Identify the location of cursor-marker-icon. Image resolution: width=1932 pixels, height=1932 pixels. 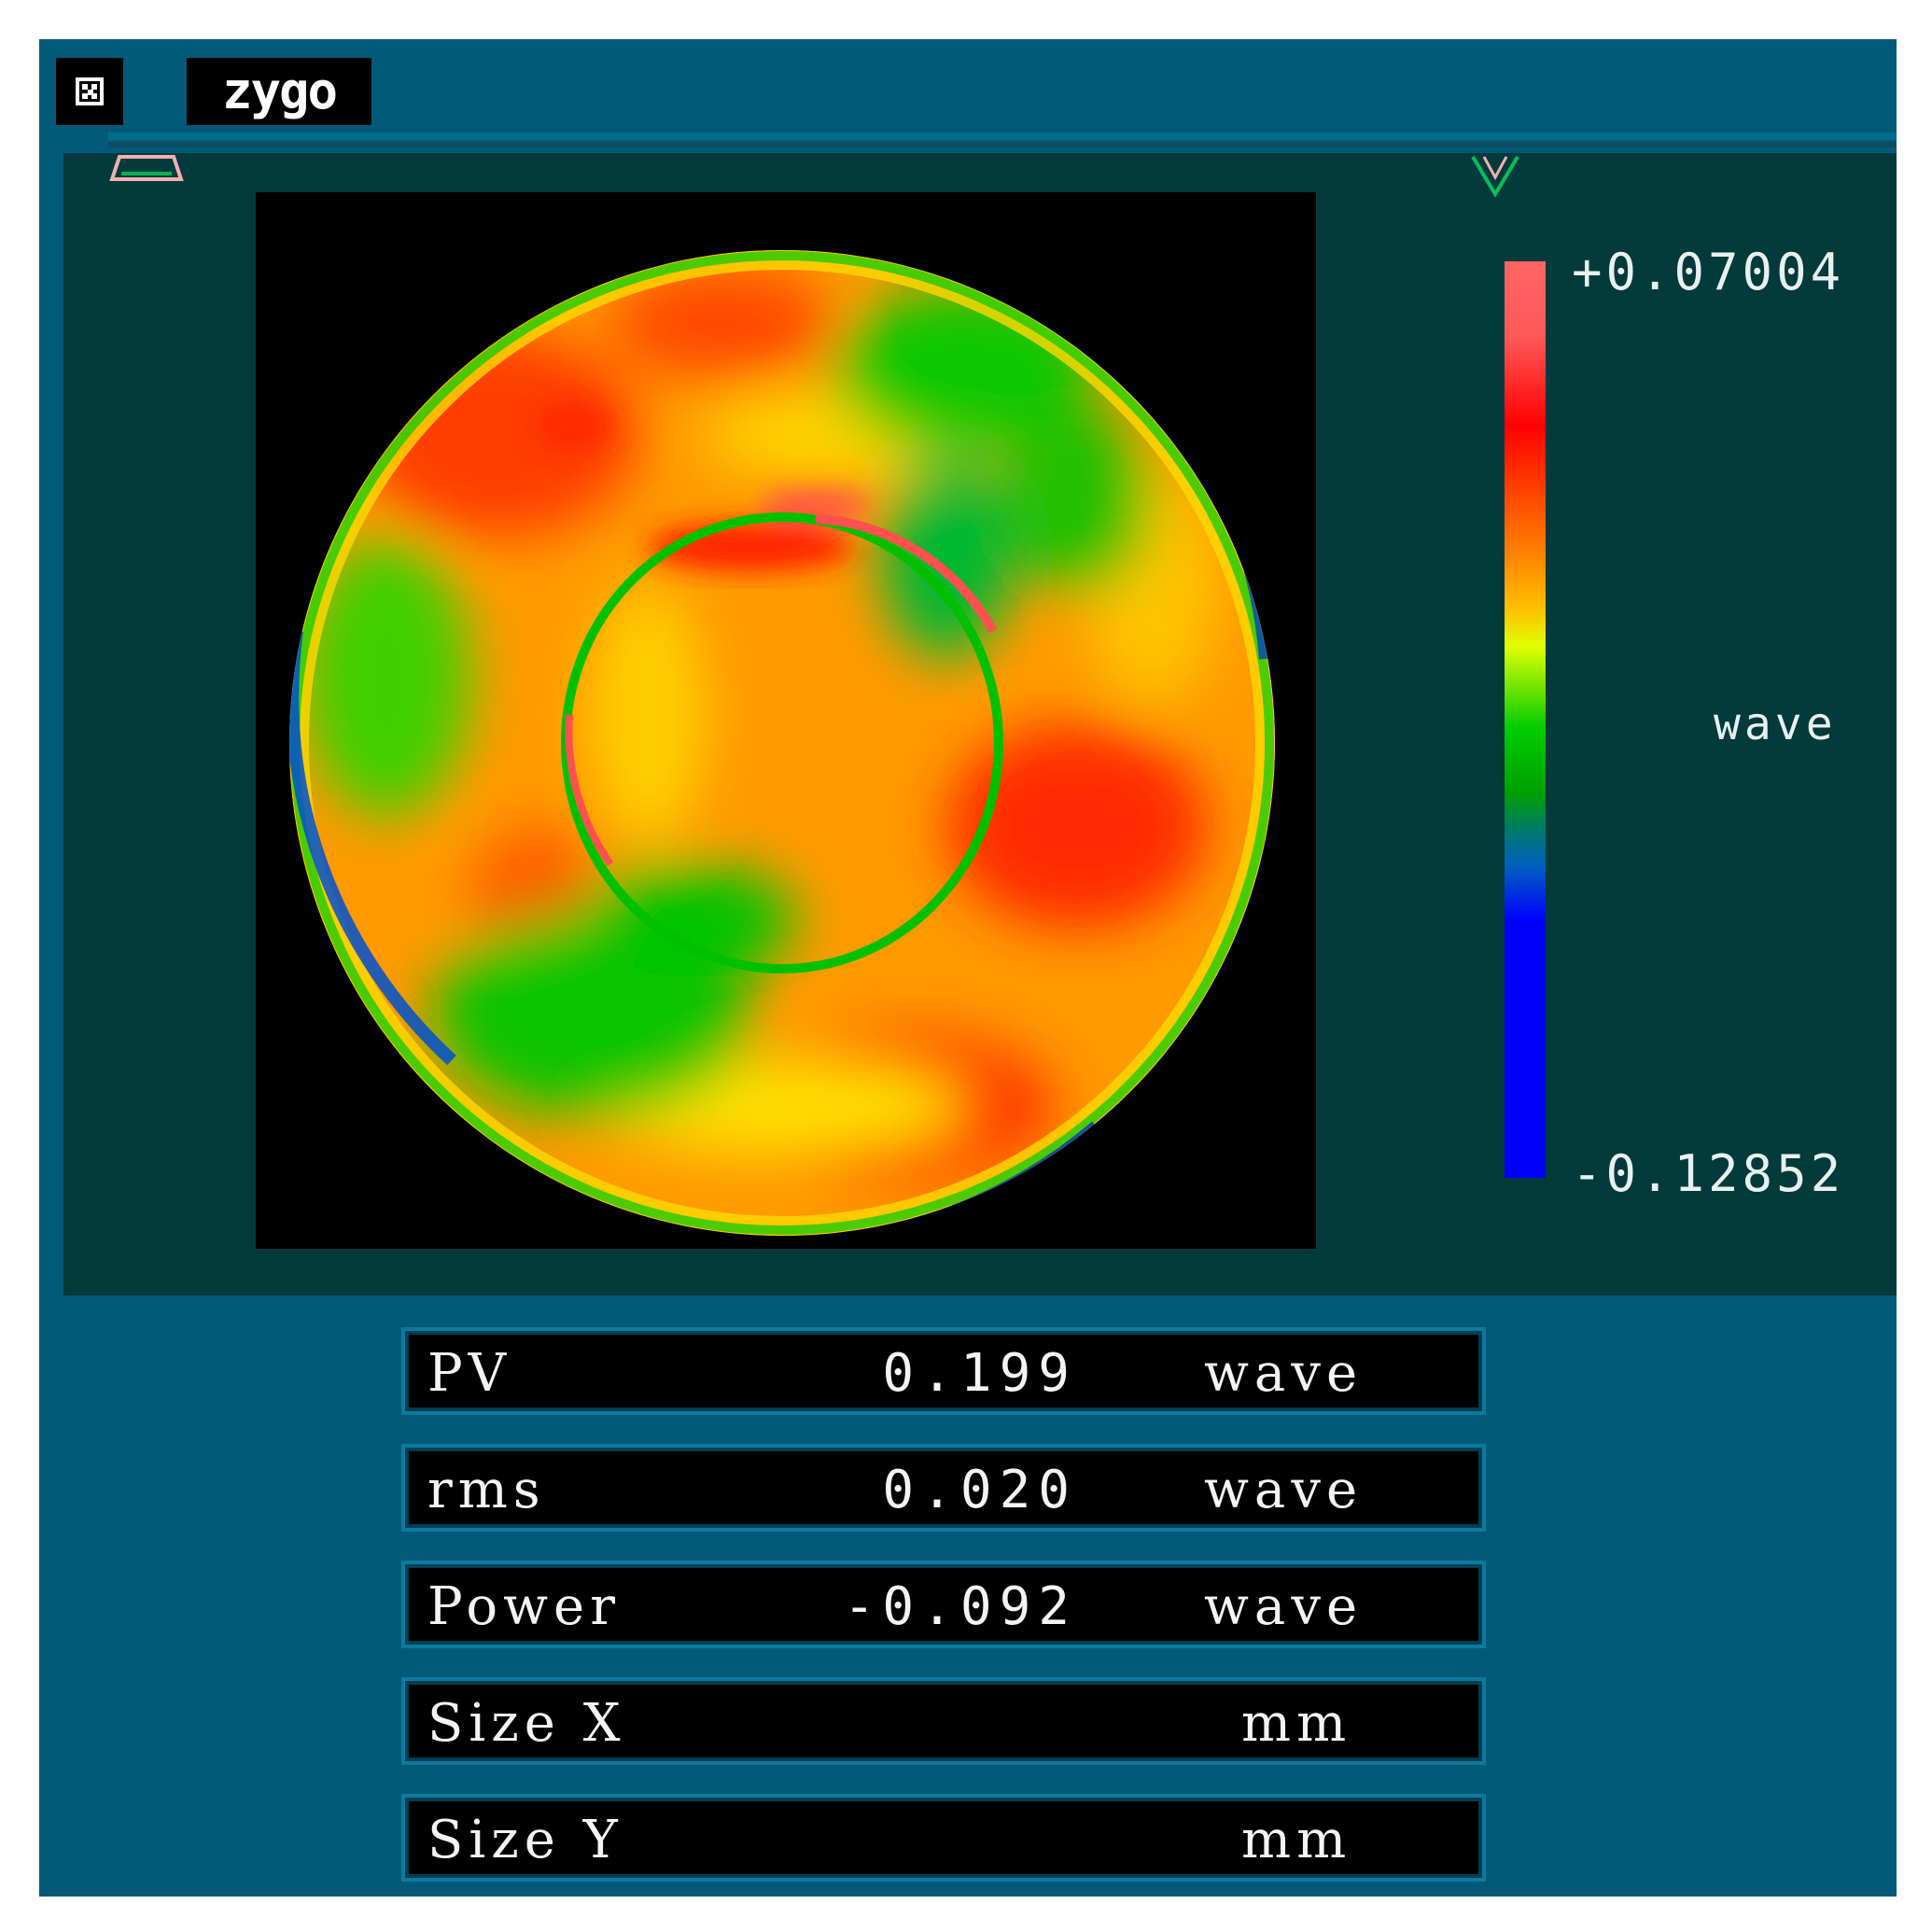
(1495, 177).